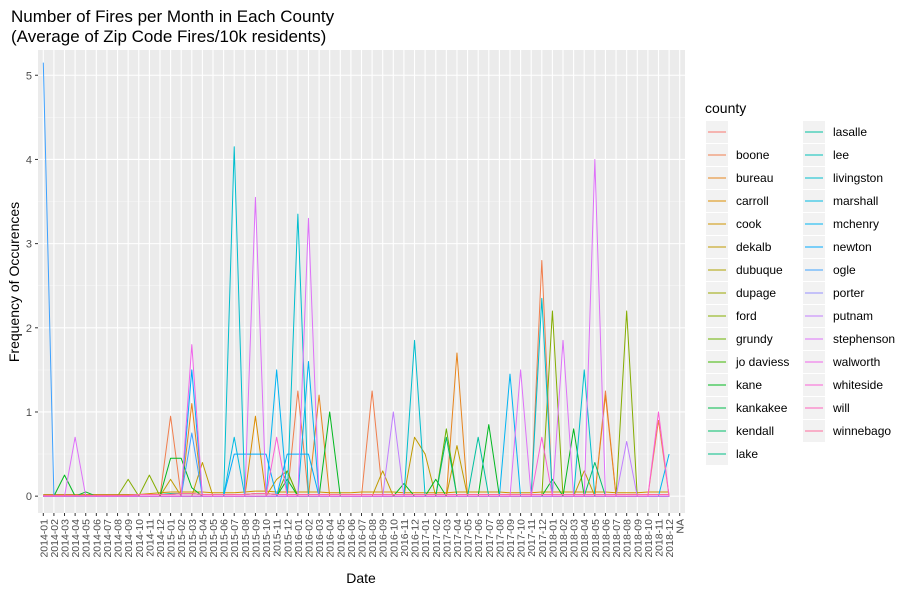  Describe the element at coordinates (731, 316) in the screenshot. I see `legend-item: ford` at that location.